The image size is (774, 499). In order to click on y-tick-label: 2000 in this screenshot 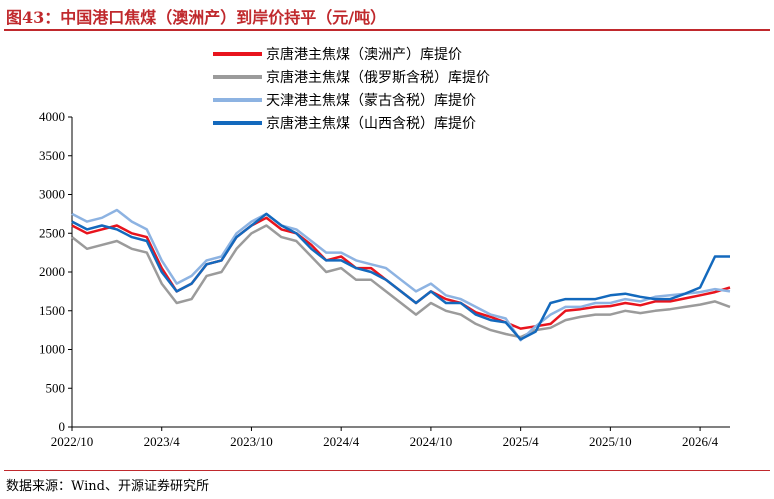, I will do `click(52, 271)`.